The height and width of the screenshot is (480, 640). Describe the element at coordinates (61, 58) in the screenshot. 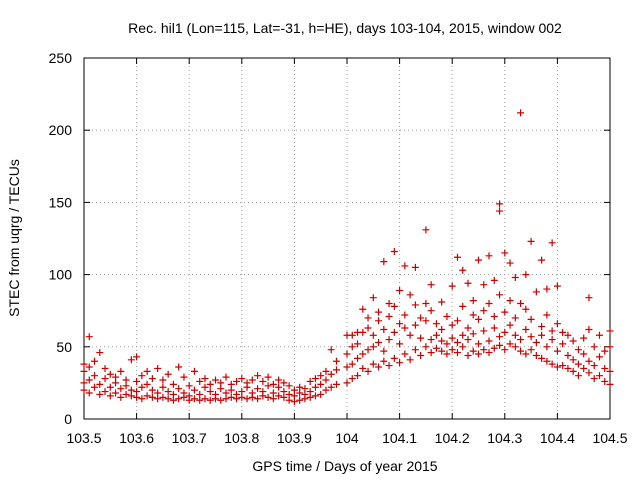

I see `y-tick-label: 250` at that location.